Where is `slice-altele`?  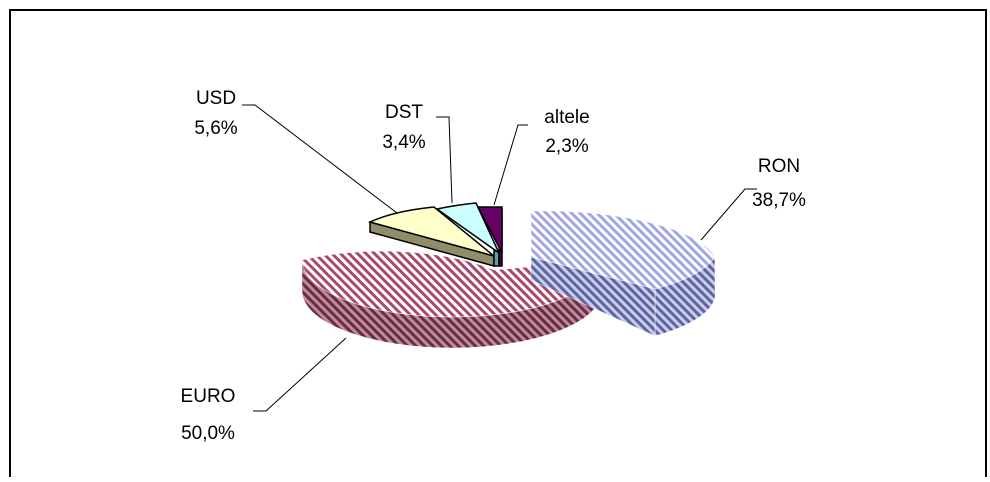
slice-altele is located at coordinates (489, 230).